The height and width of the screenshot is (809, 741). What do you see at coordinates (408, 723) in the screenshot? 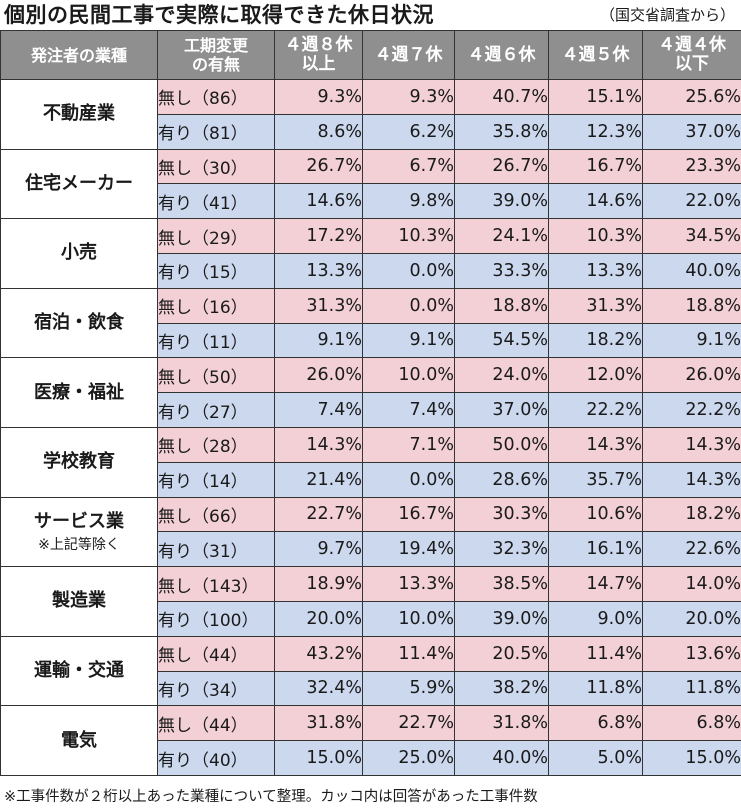
I see `value-cell: 22.7%` at bounding box center [408, 723].